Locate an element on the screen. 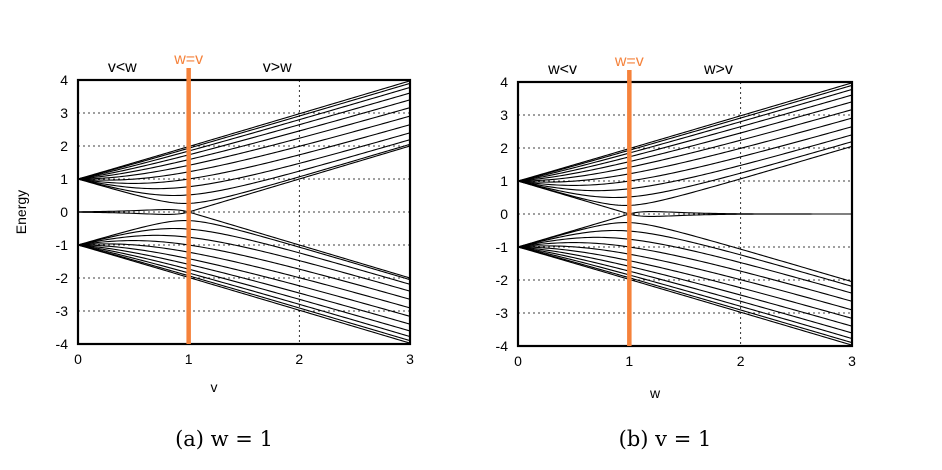 The image size is (942, 470). y-axis-label: Energy is located at coordinates (21, 212).